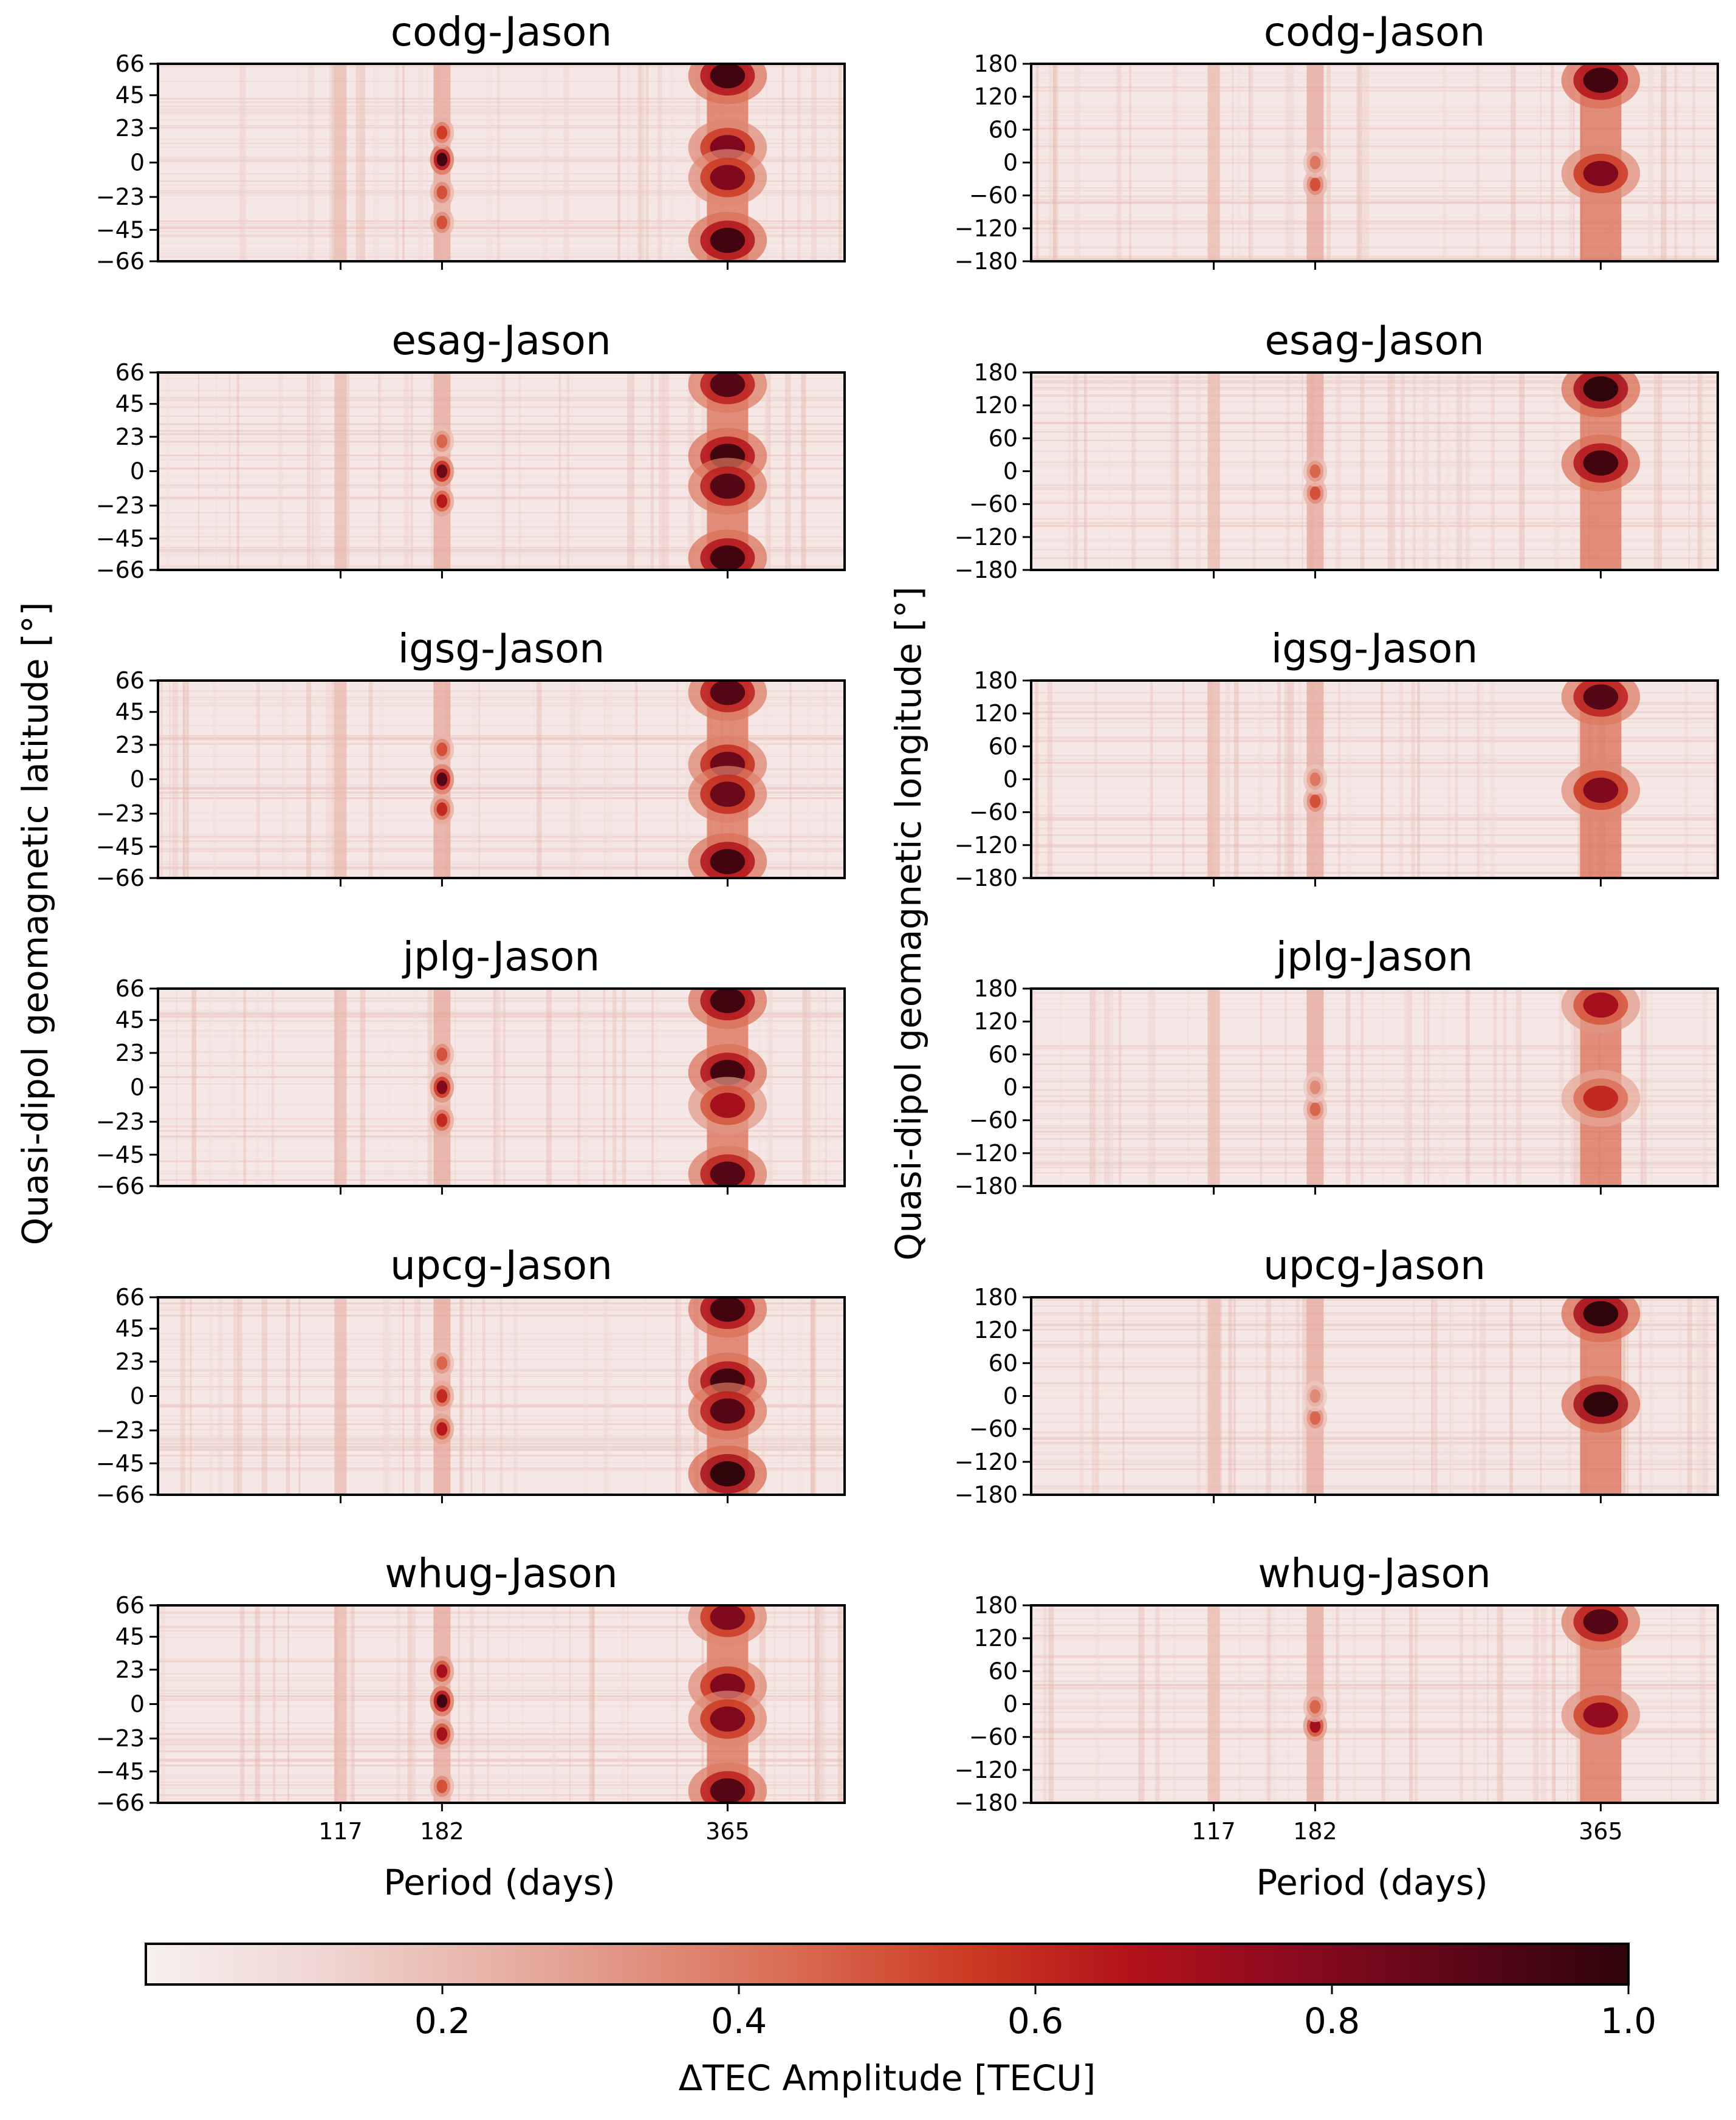 The height and width of the screenshot is (2120, 1736). I want to click on panel-title: esag-Jason, so click(1374, 340).